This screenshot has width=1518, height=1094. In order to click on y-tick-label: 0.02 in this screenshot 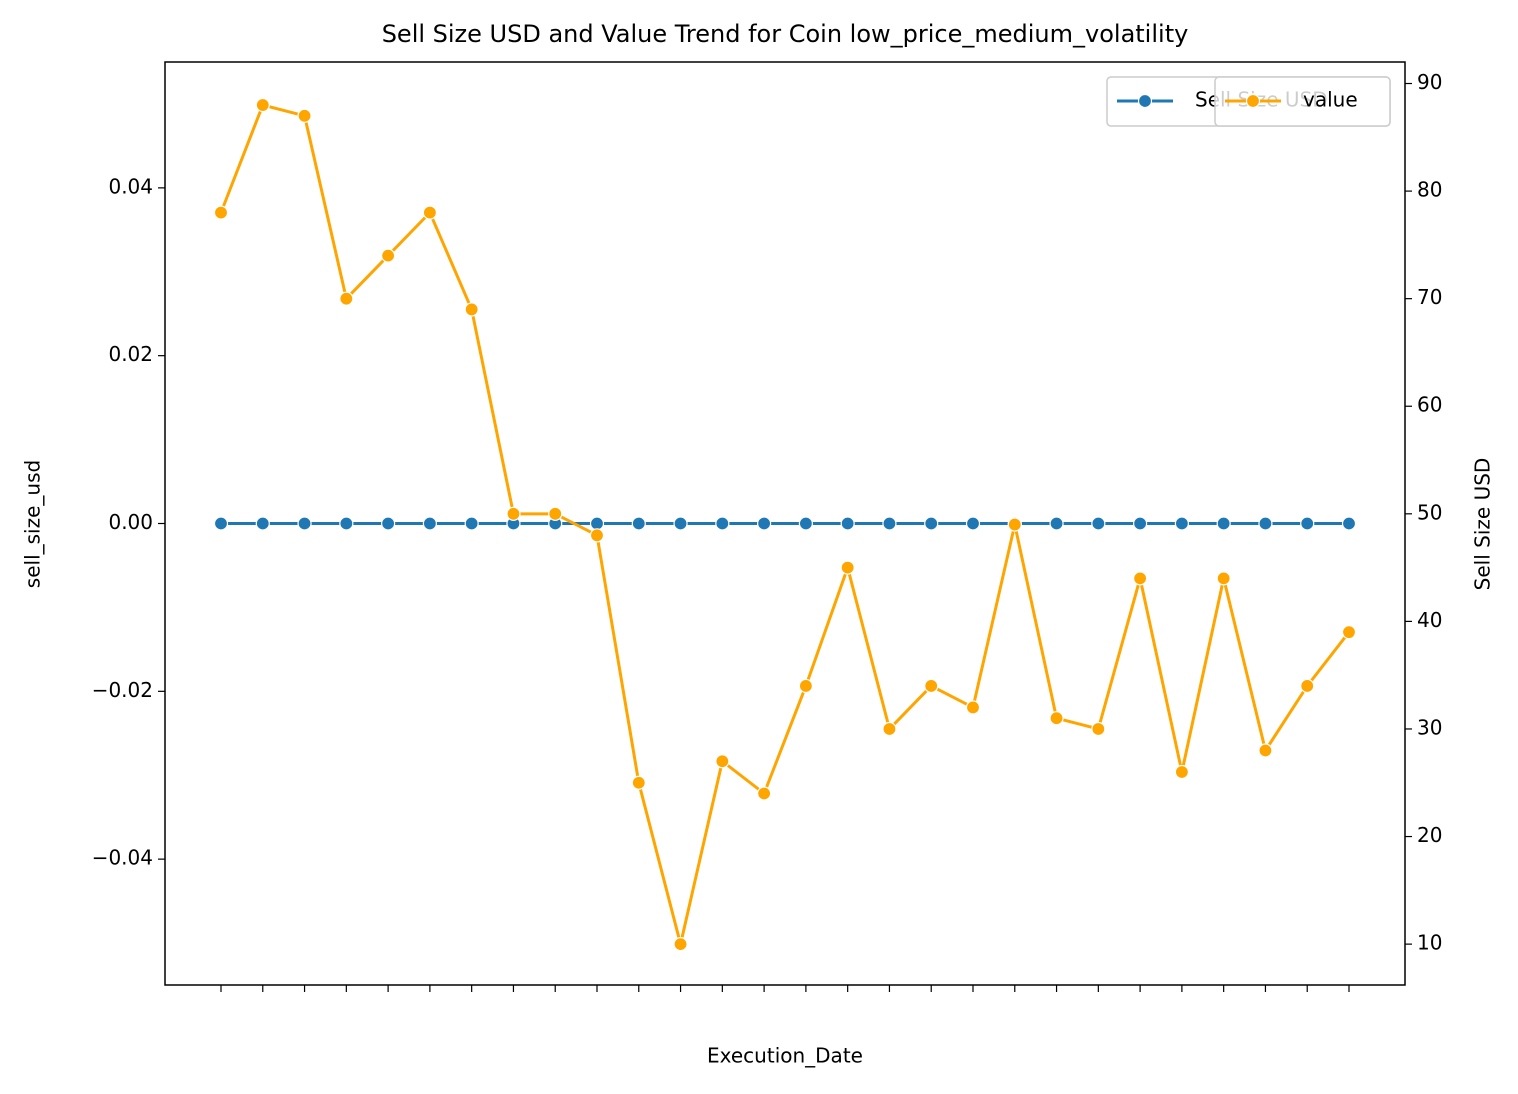, I will do `click(130, 354)`.